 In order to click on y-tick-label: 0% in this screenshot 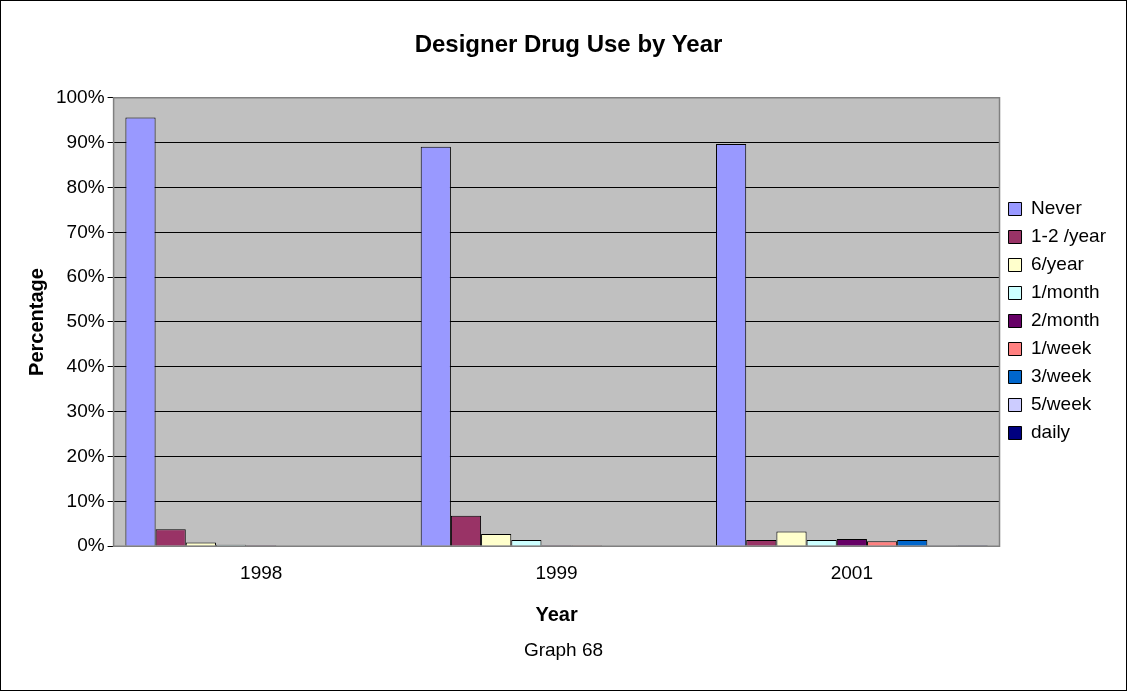, I will do `click(91, 545)`.